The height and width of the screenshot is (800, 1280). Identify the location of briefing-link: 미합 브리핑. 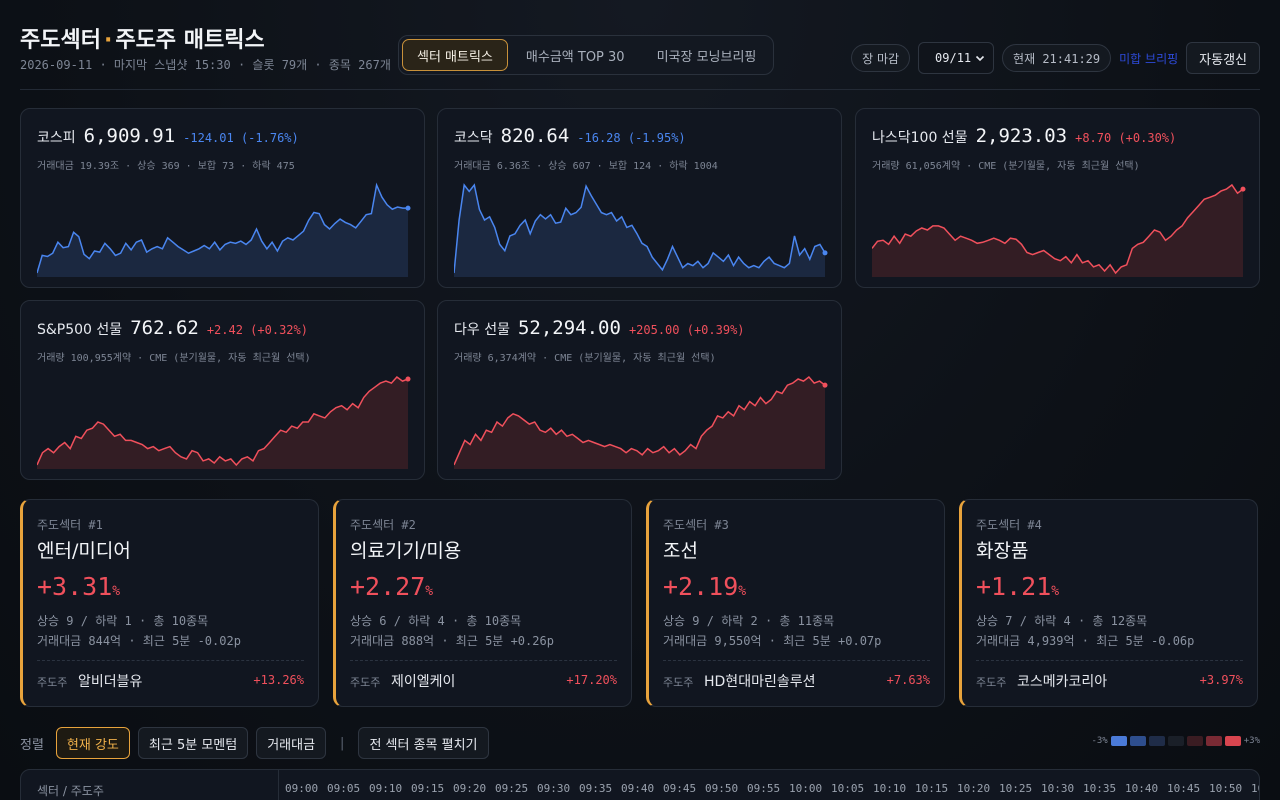
(1149, 58).